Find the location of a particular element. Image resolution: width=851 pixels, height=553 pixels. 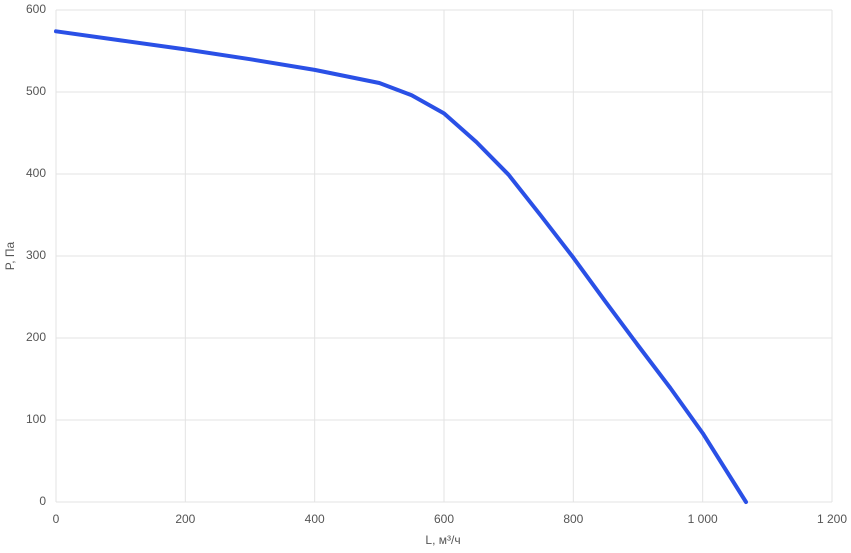

x-tick-label: 200 is located at coordinates (185, 519).